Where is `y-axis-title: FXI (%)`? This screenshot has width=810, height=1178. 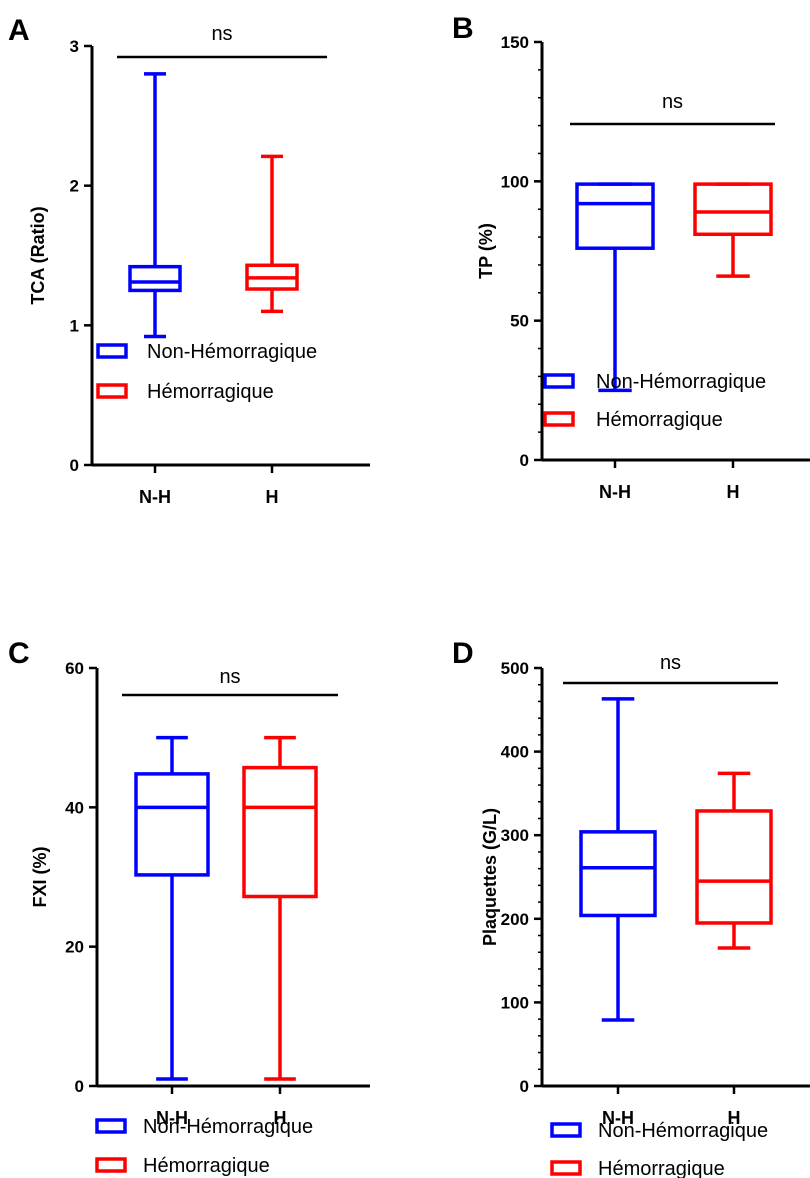
y-axis-title: FXI (%) is located at coordinates (40, 876).